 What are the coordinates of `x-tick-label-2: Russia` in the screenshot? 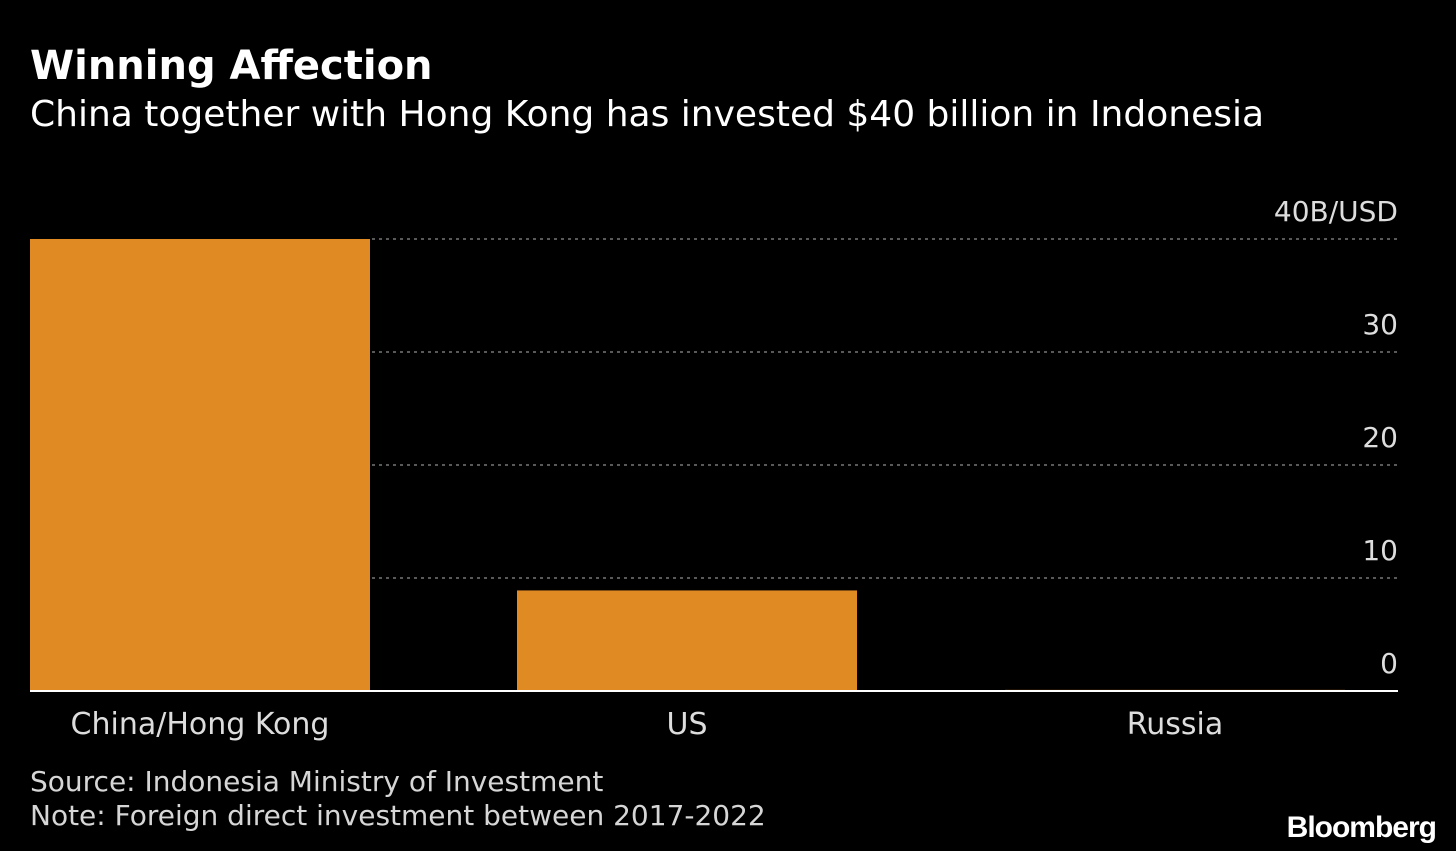 It's located at (1175, 724).